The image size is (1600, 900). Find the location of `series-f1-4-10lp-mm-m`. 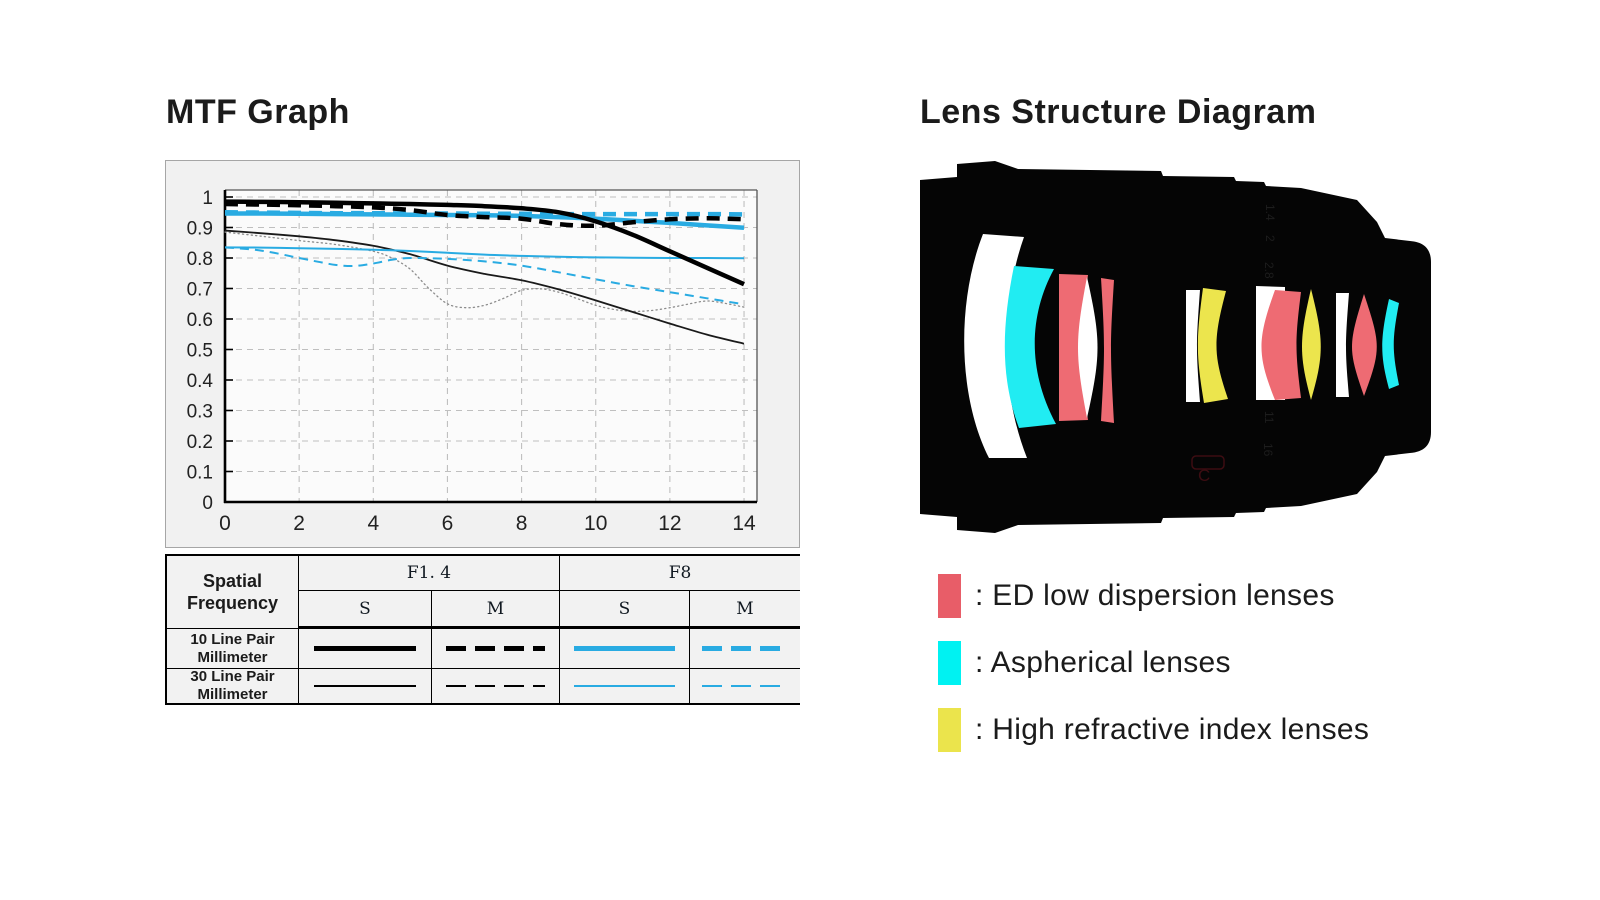

series-f1-4-10lp-mm-m is located at coordinates (484, 215).